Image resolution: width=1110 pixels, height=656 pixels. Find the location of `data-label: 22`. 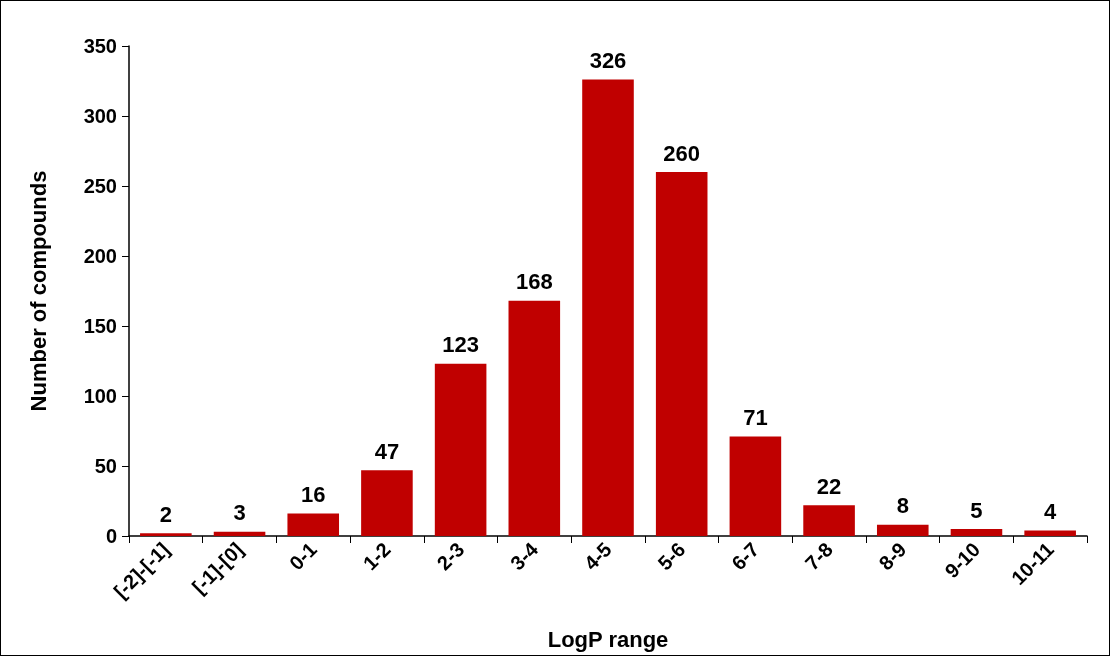

data-label: 22 is located at coordinates (829, 486).